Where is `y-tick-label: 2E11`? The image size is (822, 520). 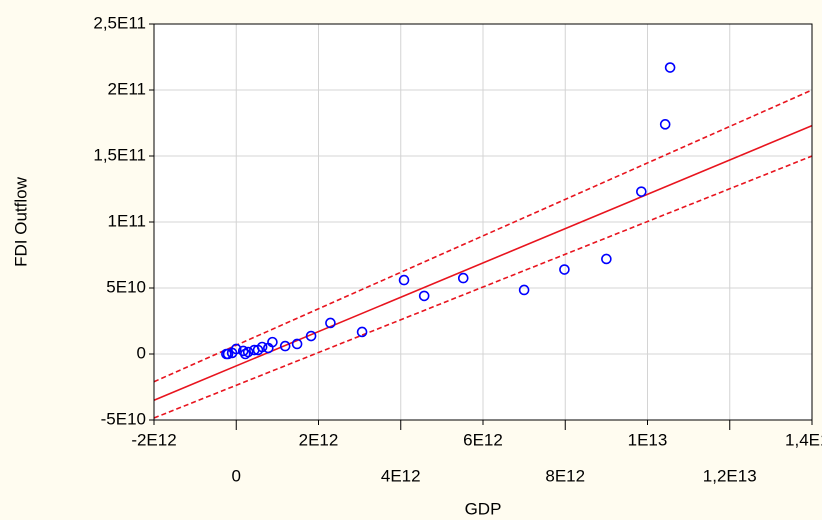 y-tick-label: 2E11 is located at coordinates (127, 88).